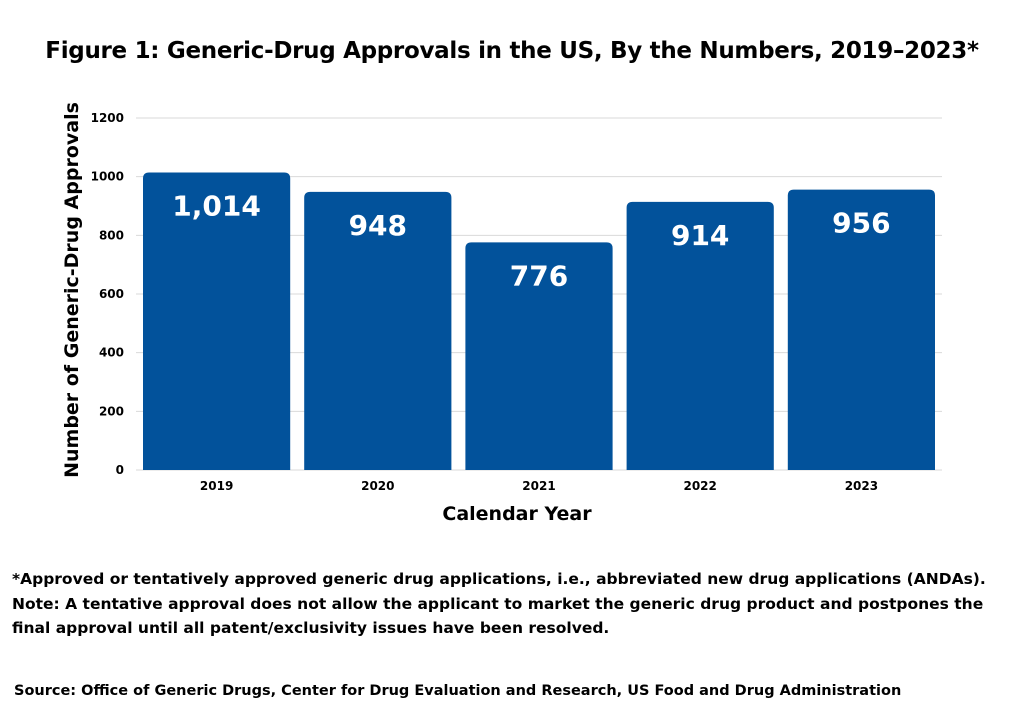  I want to click on bar-2023, so click(861, 329).